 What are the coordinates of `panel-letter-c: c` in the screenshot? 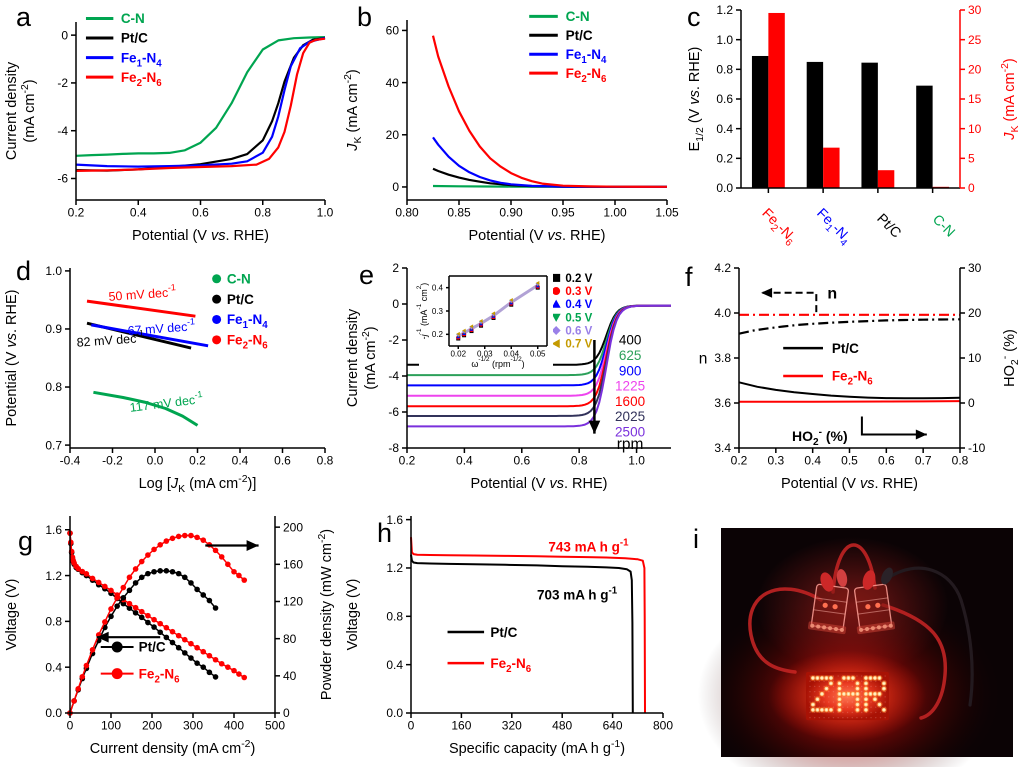 It's located at (694, 17).